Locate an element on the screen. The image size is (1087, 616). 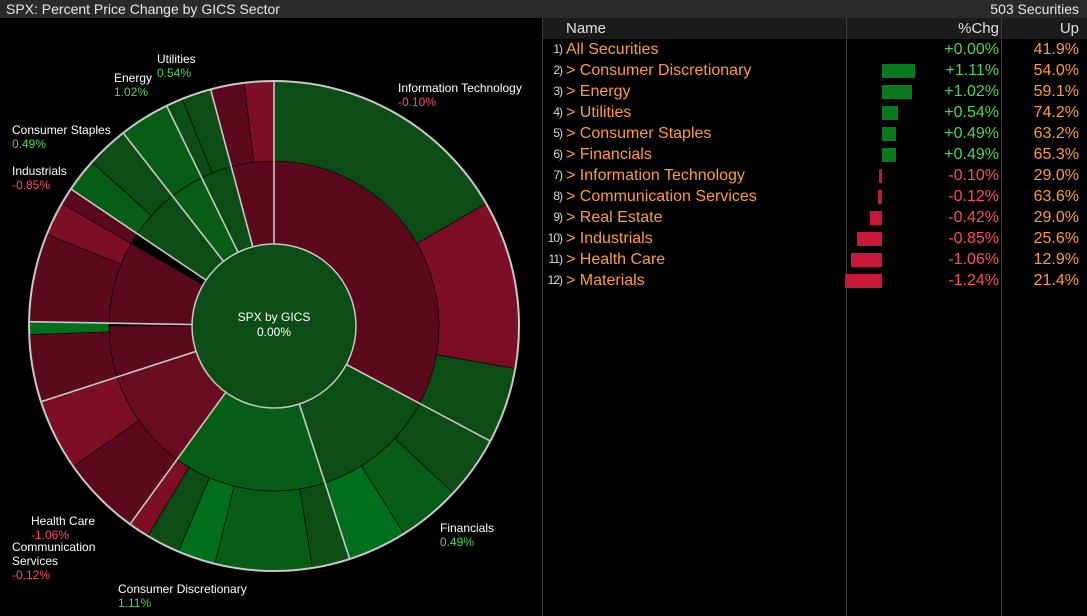
value-health-care: -1.06% is located at coordinates (50, 535).